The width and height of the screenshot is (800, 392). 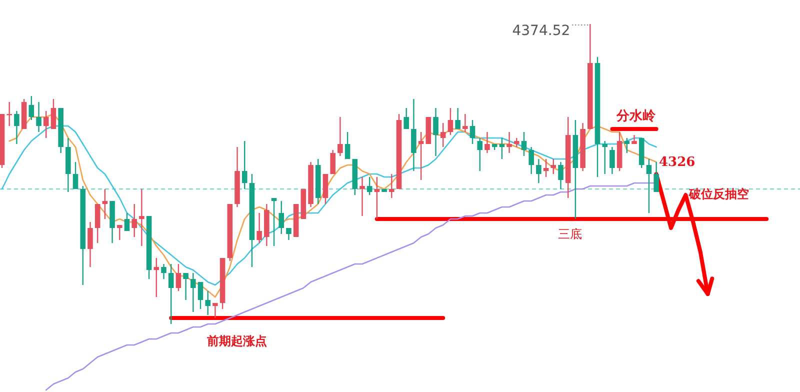 I want to click on annotation: 4326, so click(x=677, y=162).